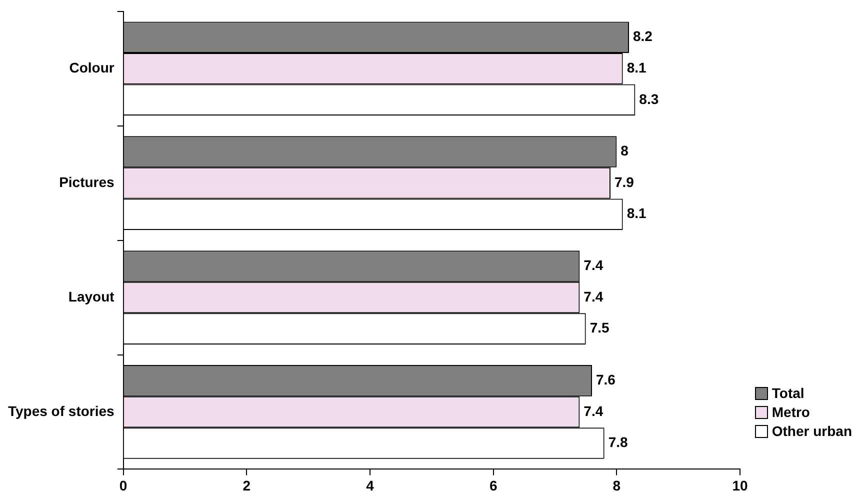  What do you see at coordinates (92, 67) in the screenshot?
I see `y-tick-label: Colour` at bounding box center [92, 67].